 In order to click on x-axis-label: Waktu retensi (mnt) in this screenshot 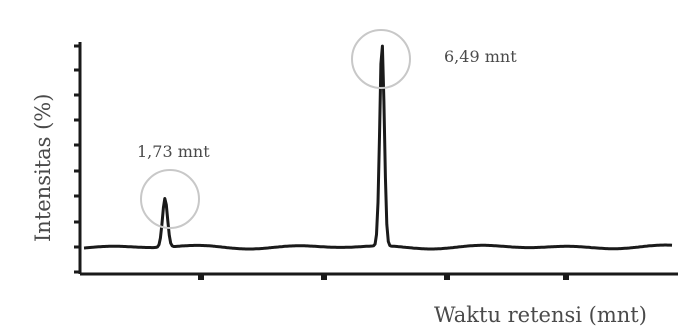, I will do `click(540, 315)`.